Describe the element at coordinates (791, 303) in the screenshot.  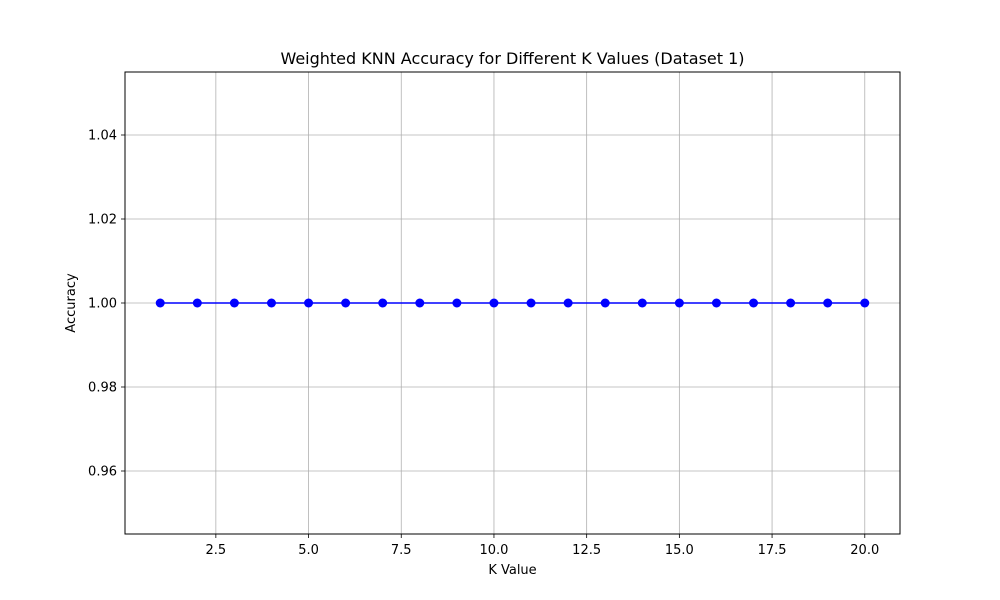
I see `data-point-k18` at that location.